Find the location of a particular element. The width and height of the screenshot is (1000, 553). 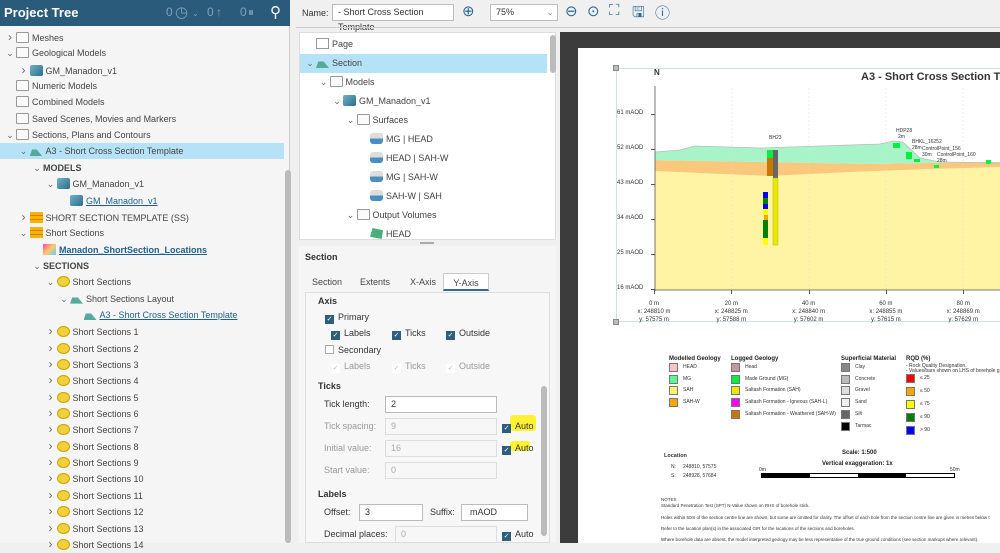

tree-item: SAH-W | SAH is located at coordinates (423, 196).